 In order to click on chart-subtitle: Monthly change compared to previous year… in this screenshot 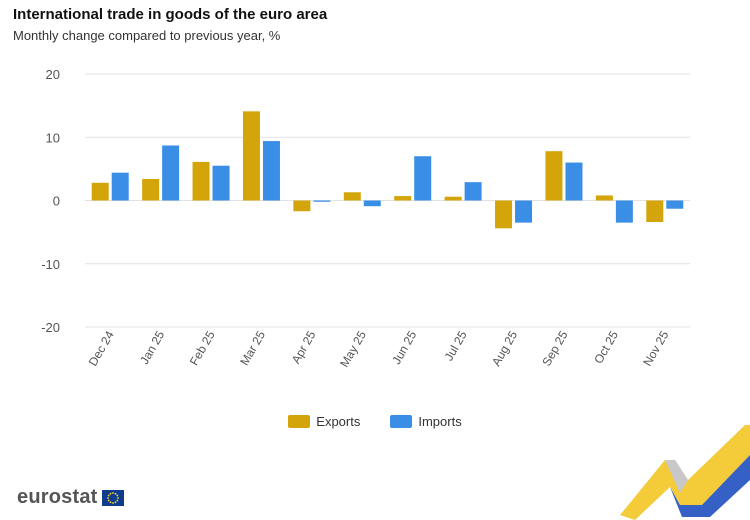, I will do `click(147, 35)`.